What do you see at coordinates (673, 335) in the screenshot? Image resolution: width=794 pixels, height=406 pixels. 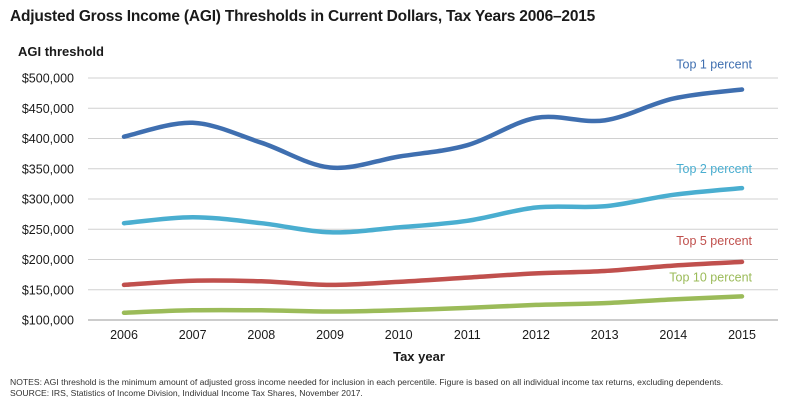 I see `x-tick-label: 2014` at bounding box center [673, 335].